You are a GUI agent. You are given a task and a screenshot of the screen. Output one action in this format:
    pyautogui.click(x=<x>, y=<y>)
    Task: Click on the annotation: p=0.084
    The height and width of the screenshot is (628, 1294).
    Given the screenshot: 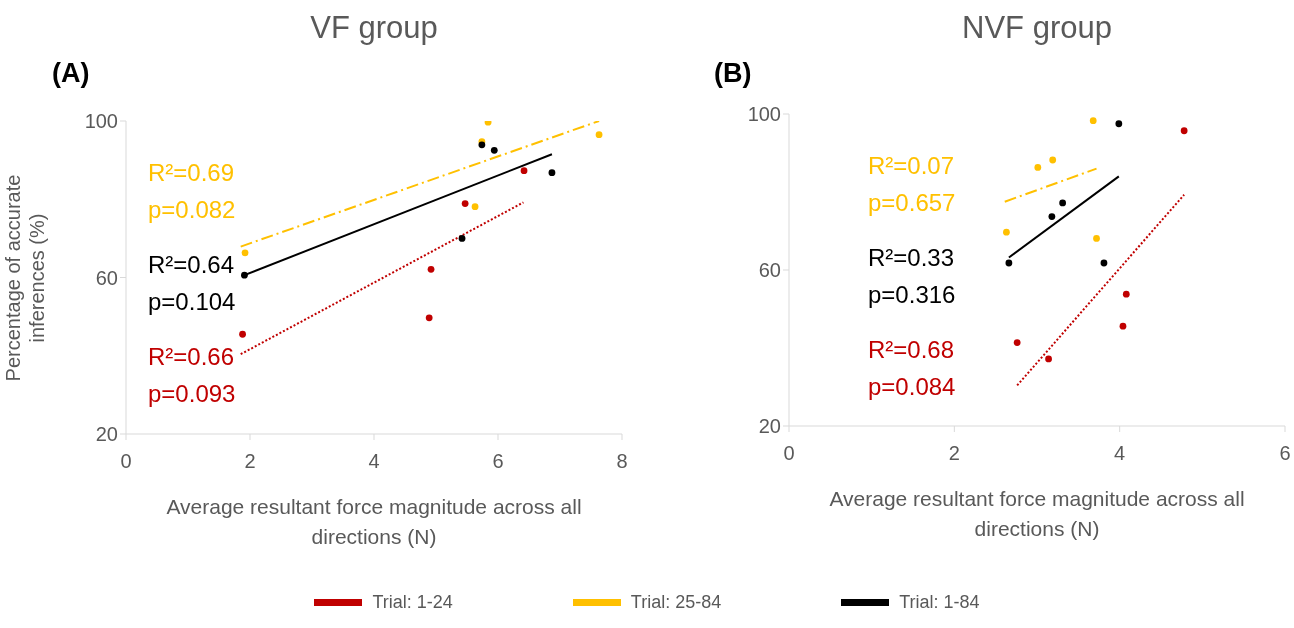 What is the action you would take?
    pyautogui.click(x=912, y=387)
    